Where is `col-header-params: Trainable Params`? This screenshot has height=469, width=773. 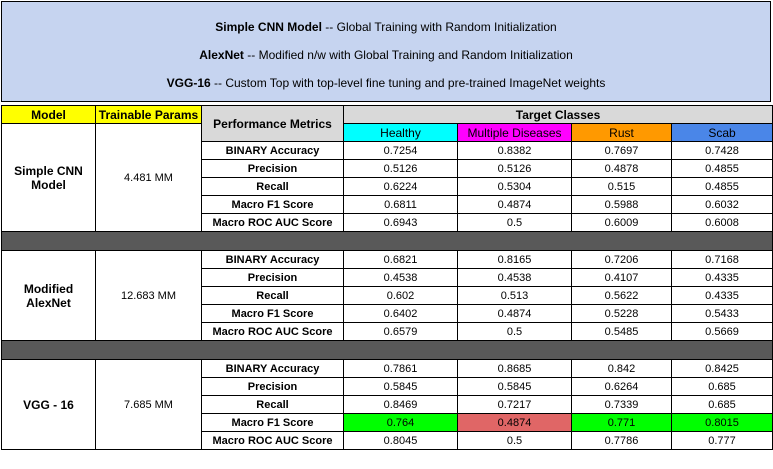 col-header-params: Trainable Params is located at coordinates (148, 114).